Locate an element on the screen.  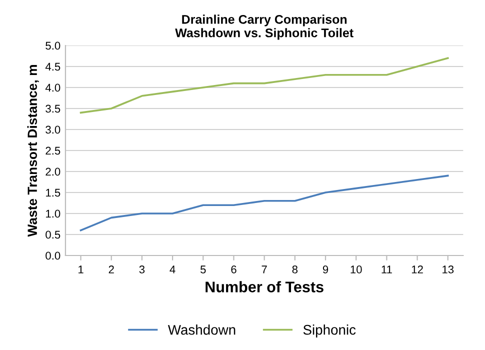
x-tick-label: 2 is located at coordinates (111, 270).